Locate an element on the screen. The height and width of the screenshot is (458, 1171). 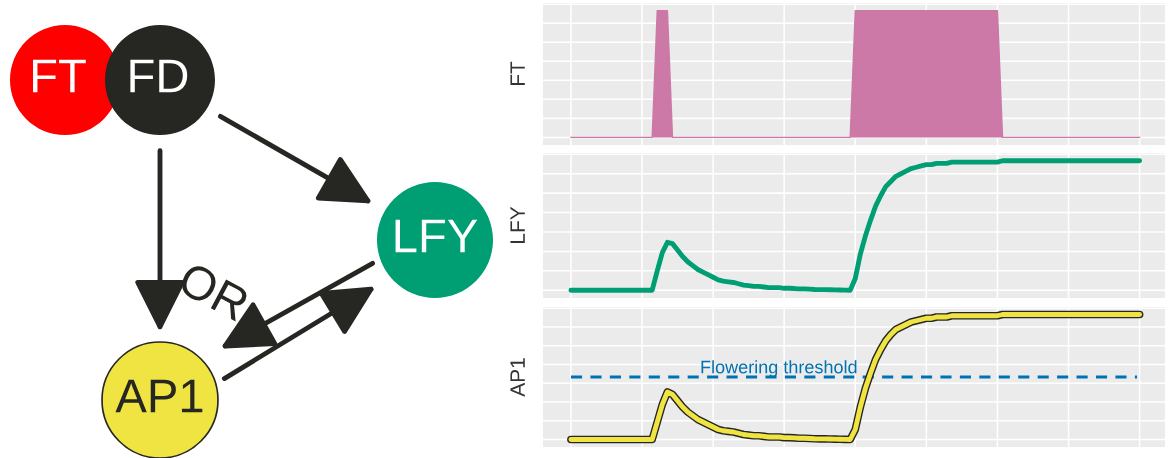
text: FT is located at coordinates (59, 76).